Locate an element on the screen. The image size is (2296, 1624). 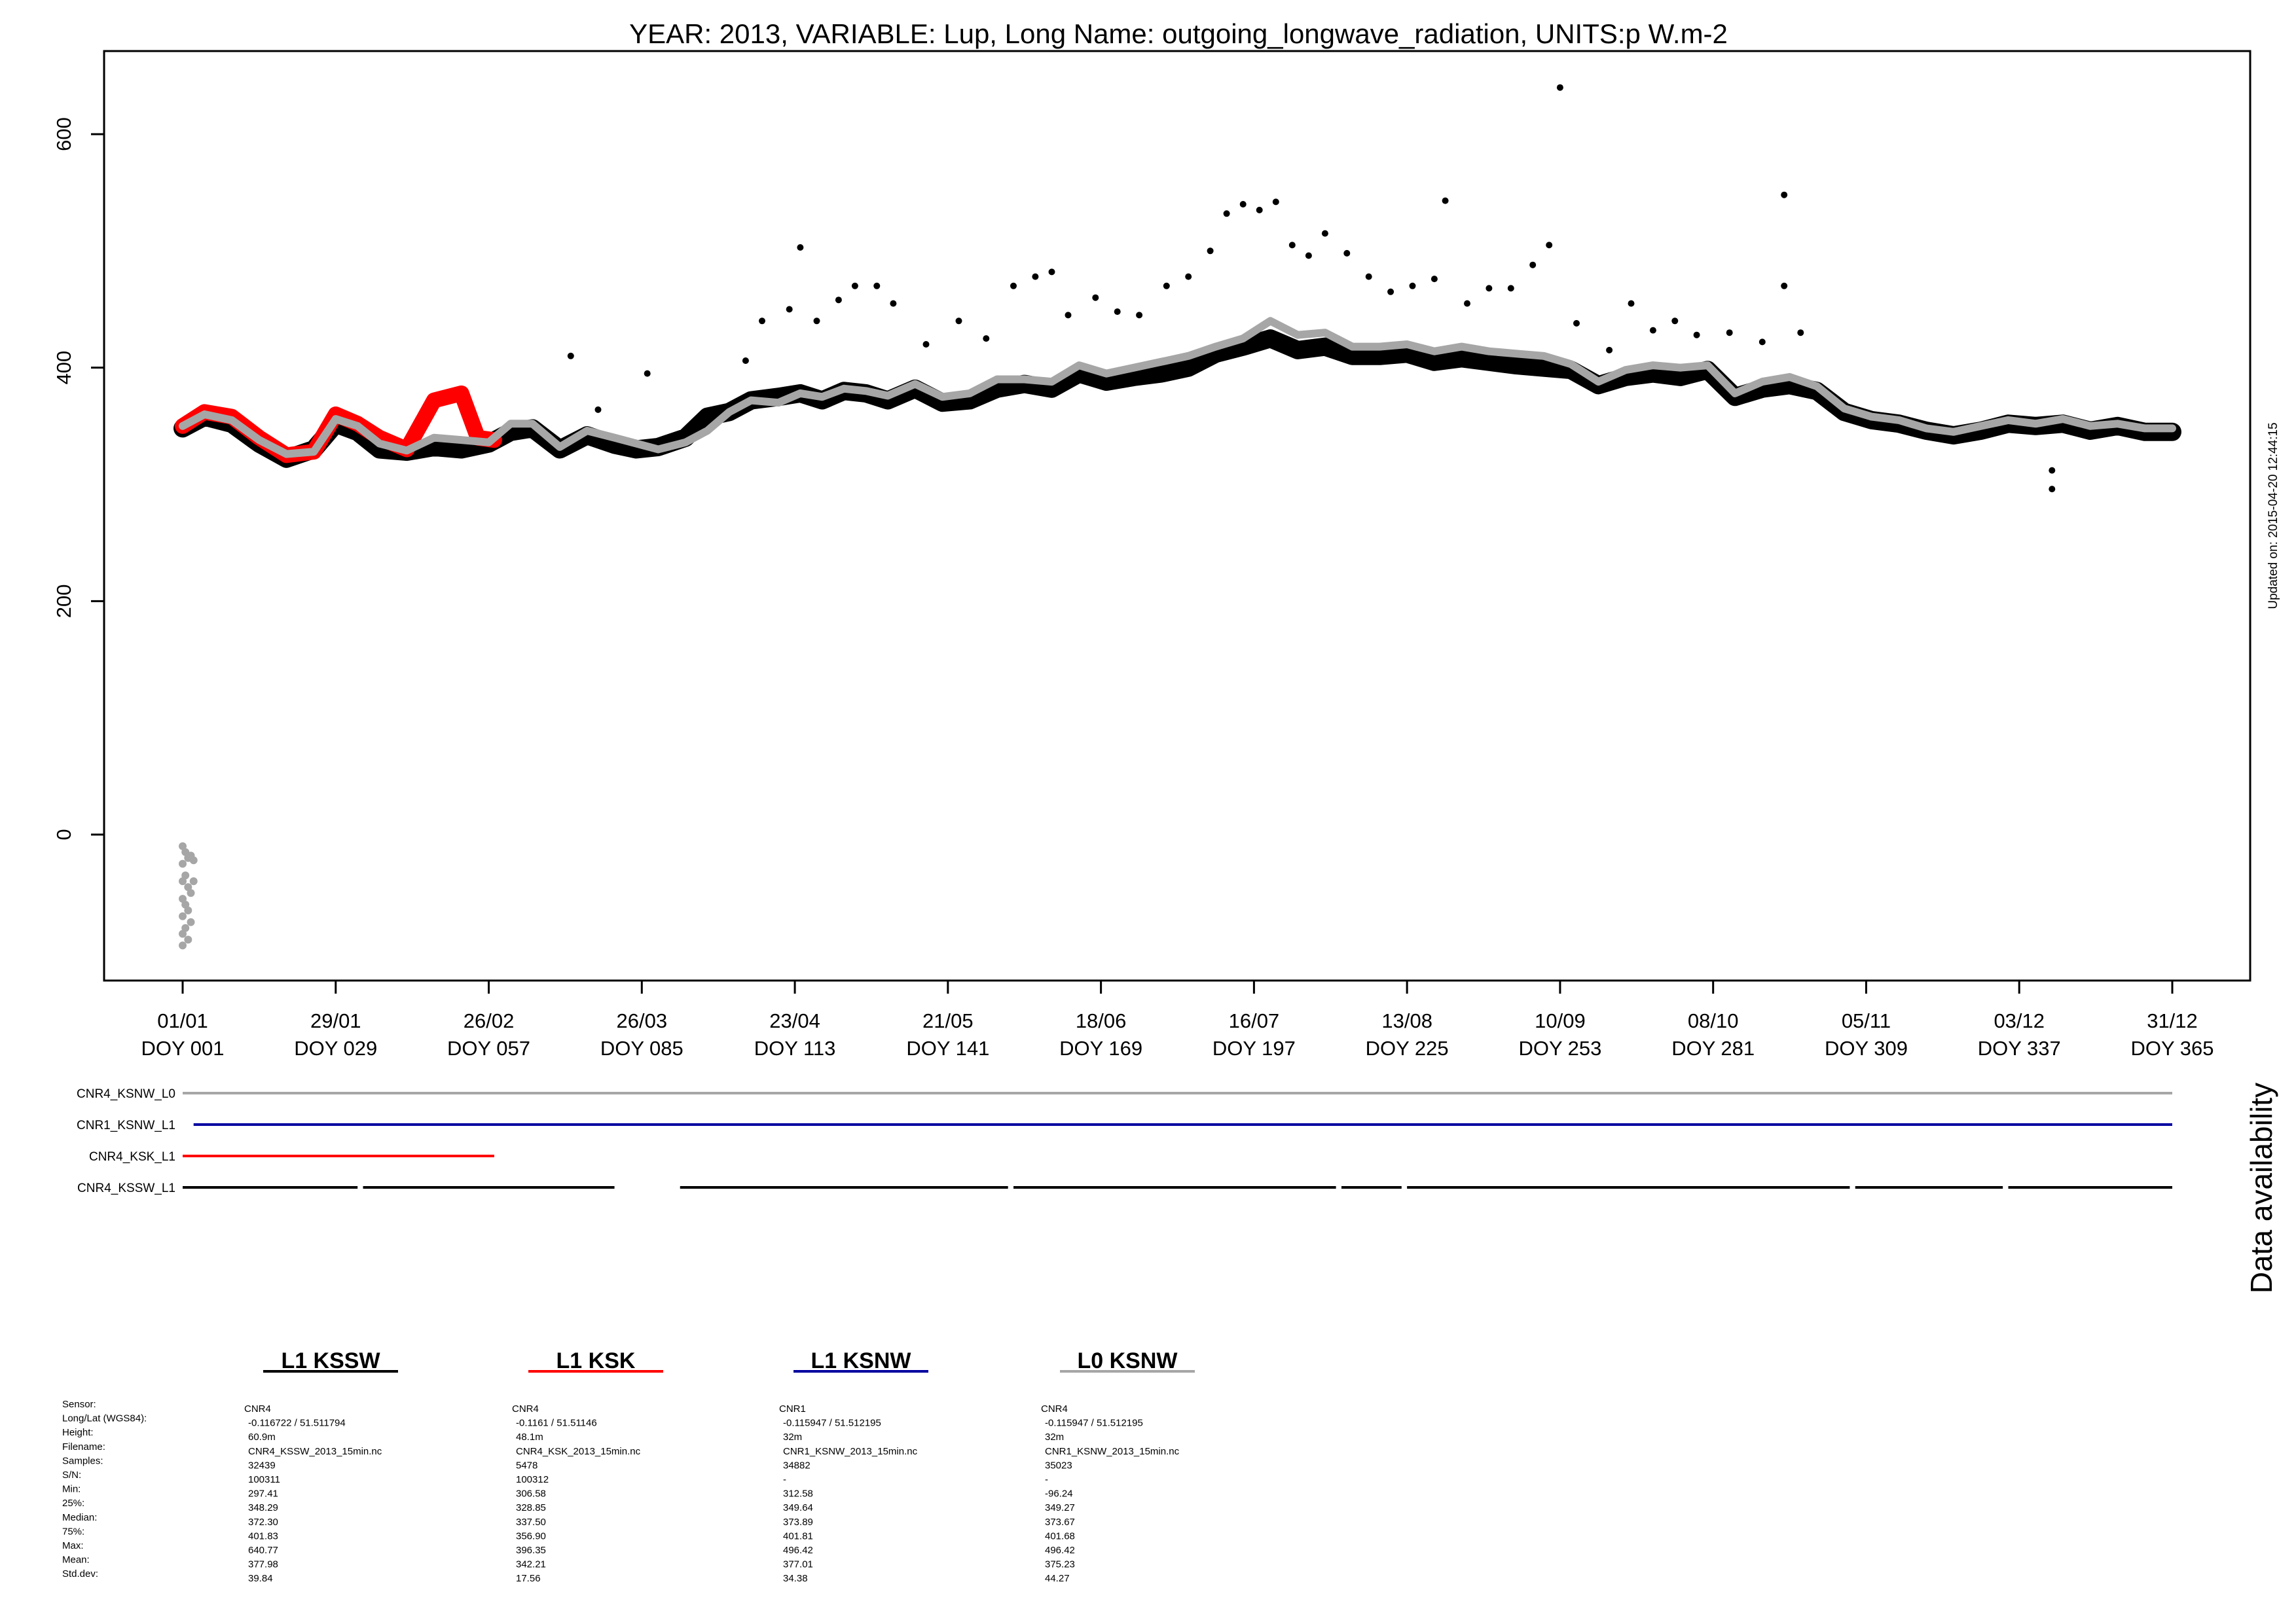
y-axis: 0 200 400 600 is located at coordinates (78, 478).